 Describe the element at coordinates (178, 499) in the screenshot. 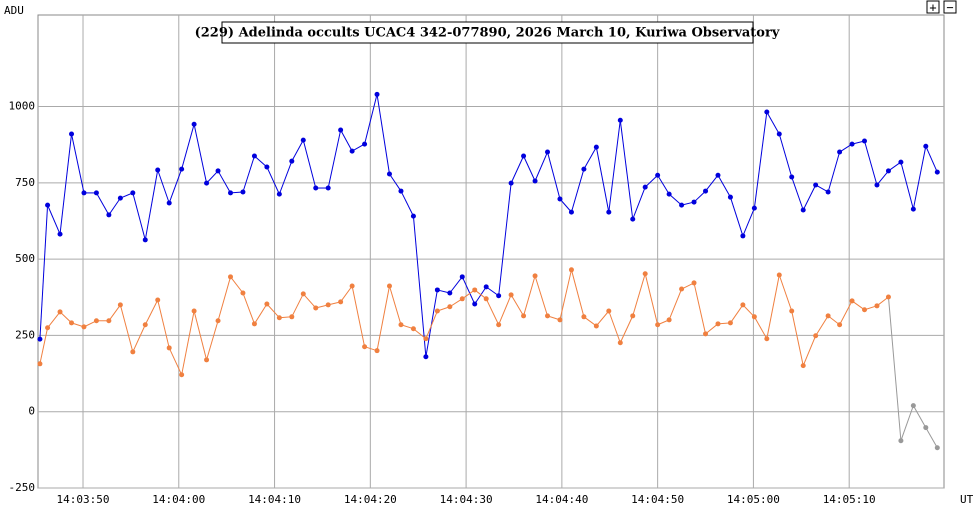

I see `x-tick-label: 14:04:00` at that location.